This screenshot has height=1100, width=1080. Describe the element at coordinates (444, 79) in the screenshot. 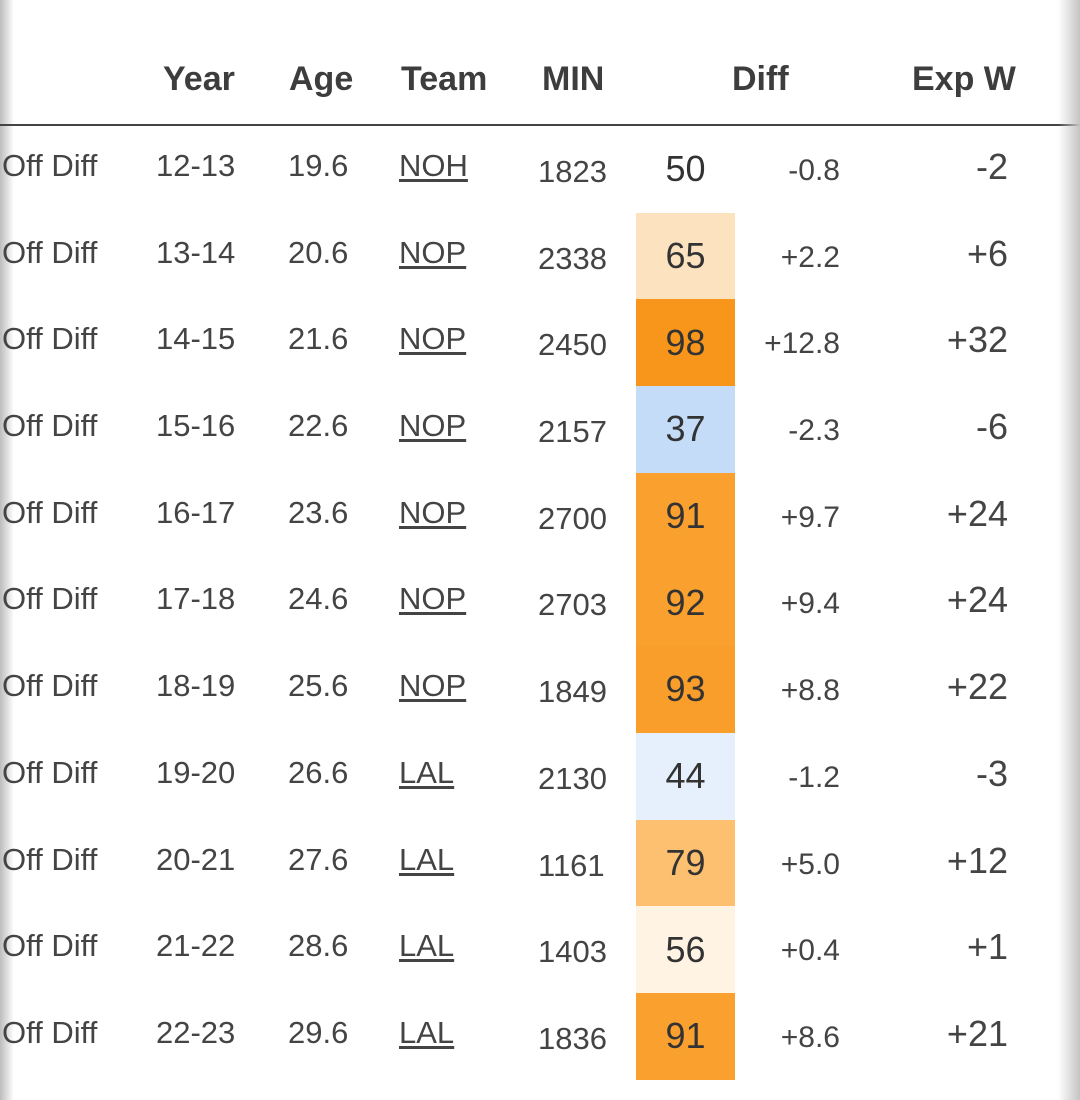

I see `header-team: Team` at that location.